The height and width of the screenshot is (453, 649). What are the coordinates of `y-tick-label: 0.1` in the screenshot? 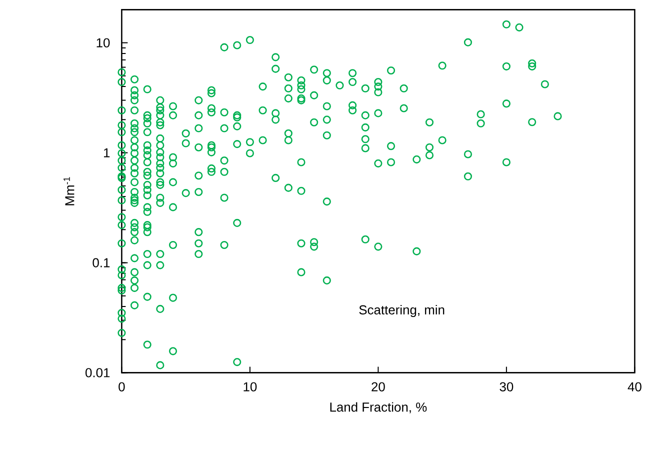 It's located at (101, 263).